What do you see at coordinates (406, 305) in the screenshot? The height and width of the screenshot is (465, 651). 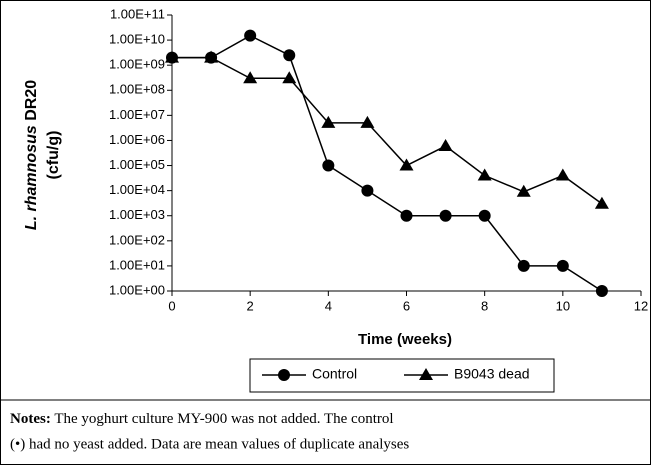 I see `x-tick-label: 6` at bounding box center [406, 305].